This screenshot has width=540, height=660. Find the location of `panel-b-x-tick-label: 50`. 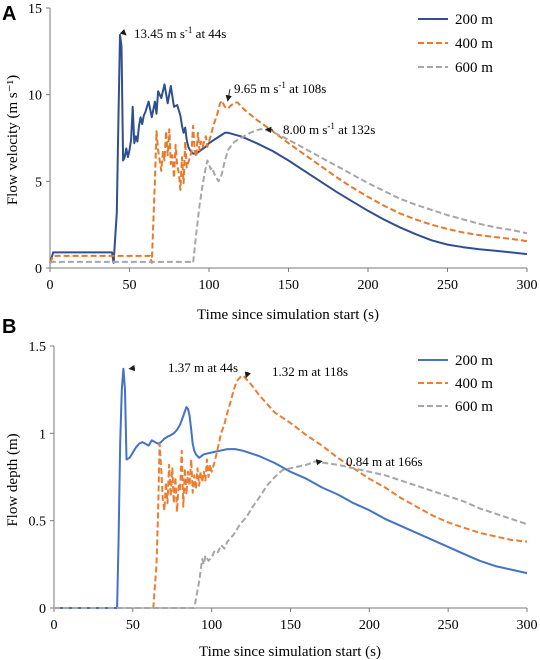

panel-b-x-tick-label: 50 is located at coordinates (133, 625).